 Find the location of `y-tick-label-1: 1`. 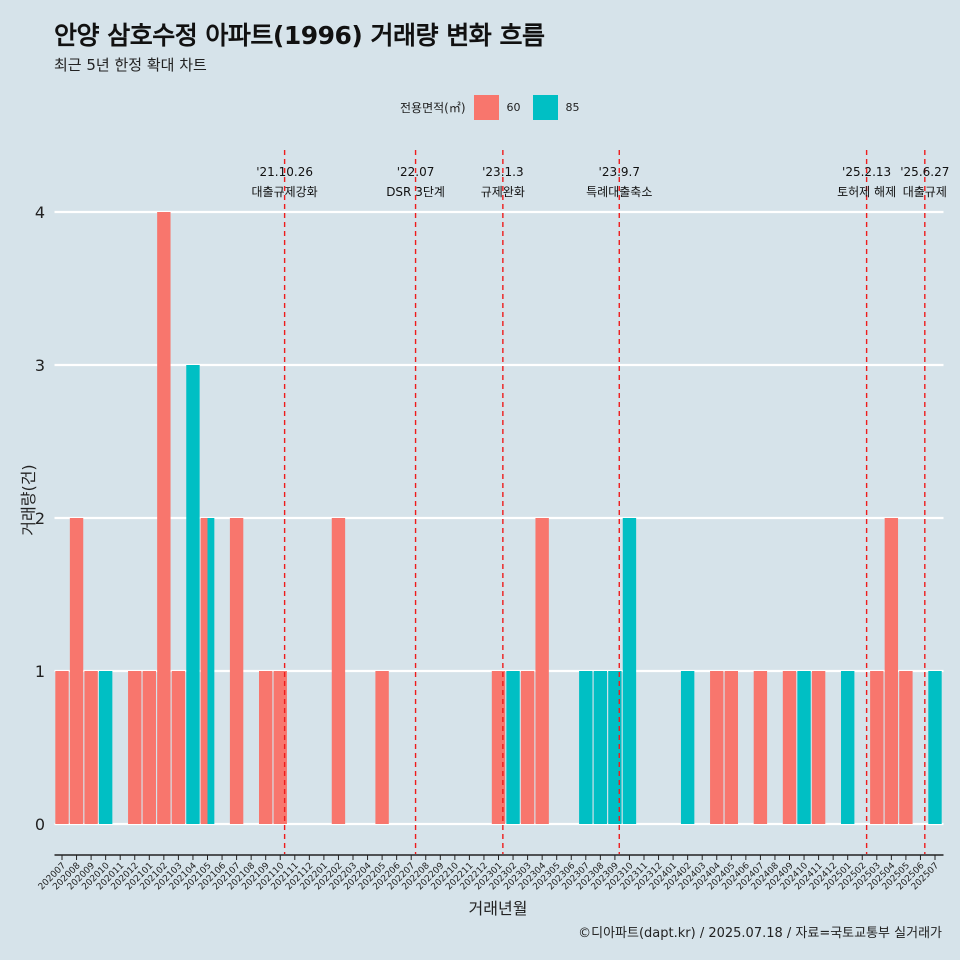

y-tick-label-1: 1 is located at coordinates (40, 671).